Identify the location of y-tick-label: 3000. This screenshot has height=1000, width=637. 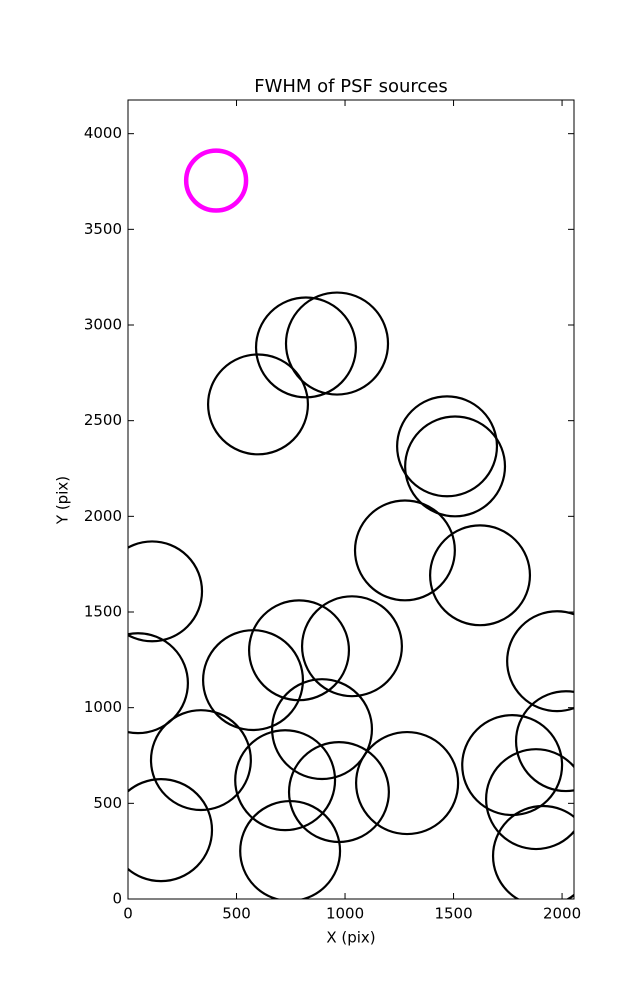
(103, 325).